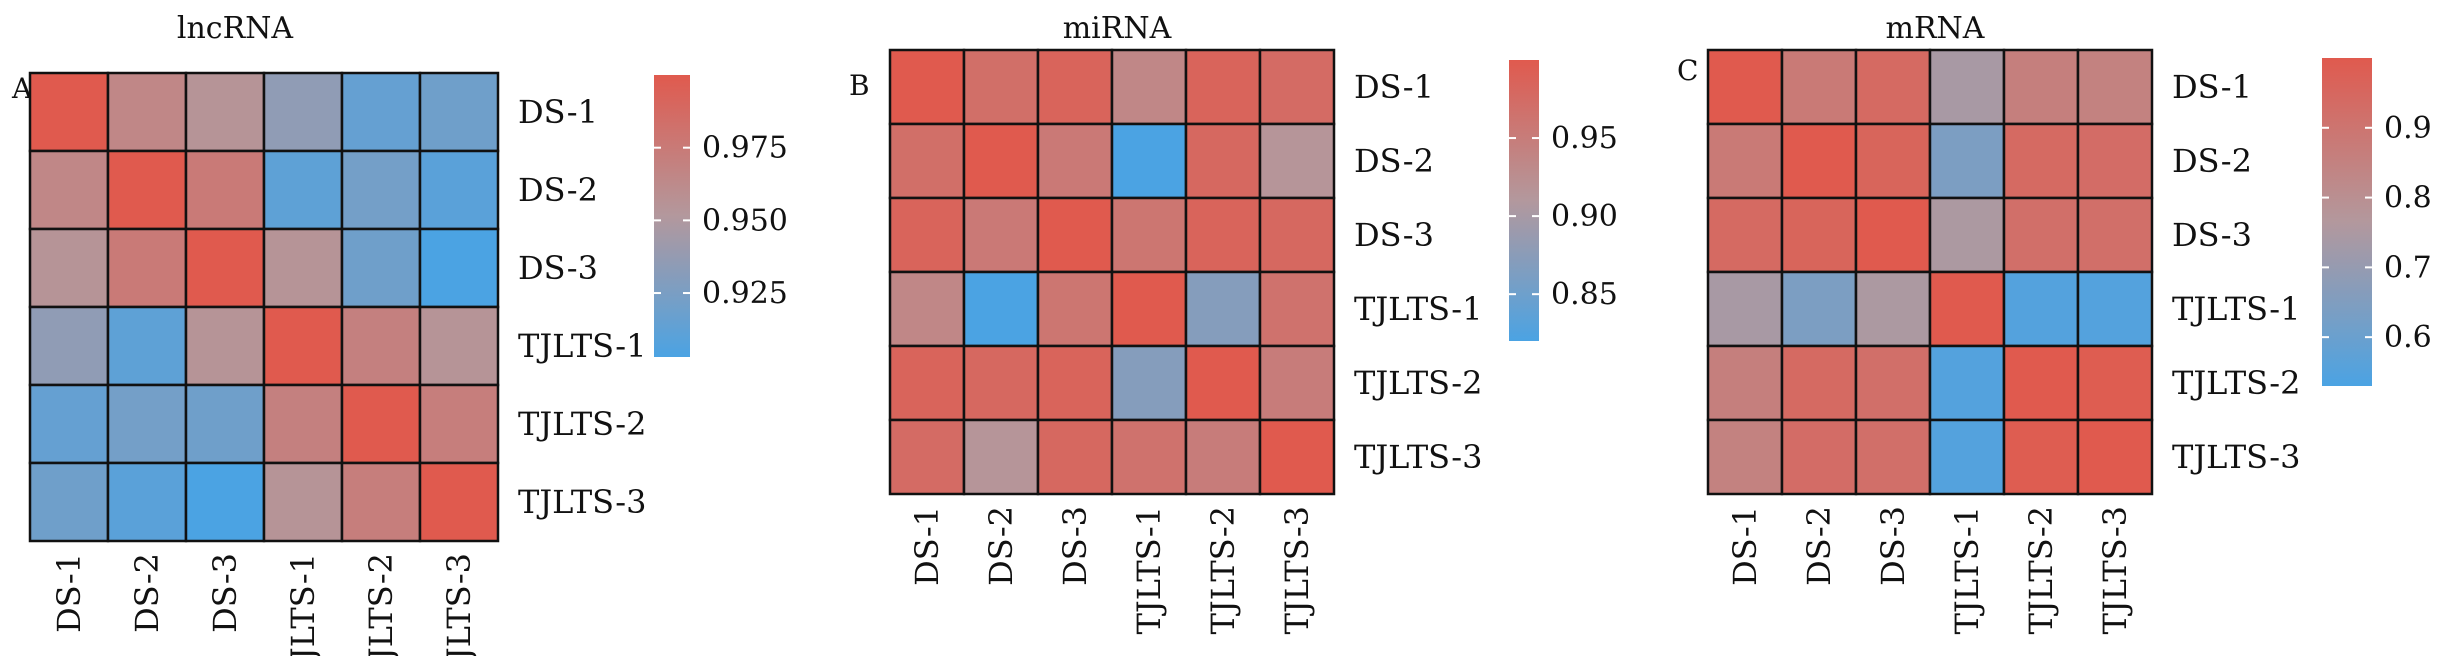  I want to click on panel-letter: A, so click(22, 88).